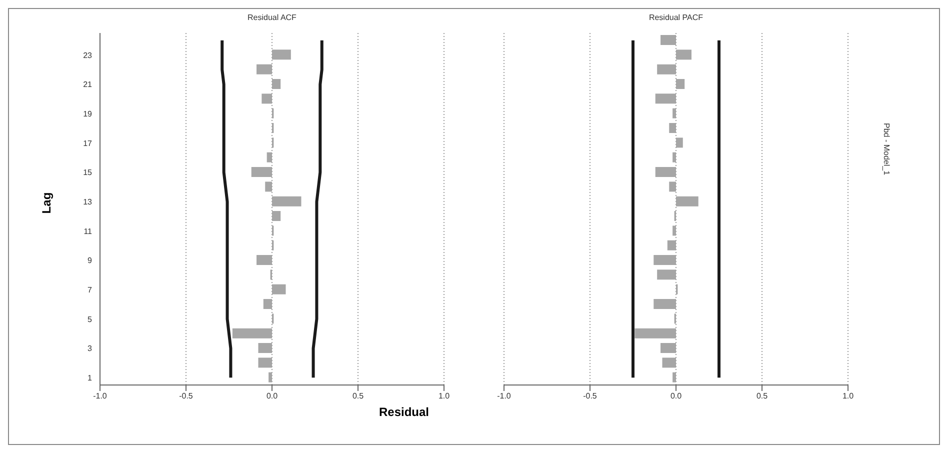  I want to click on y-tick-label: 17, so click(88, 143).